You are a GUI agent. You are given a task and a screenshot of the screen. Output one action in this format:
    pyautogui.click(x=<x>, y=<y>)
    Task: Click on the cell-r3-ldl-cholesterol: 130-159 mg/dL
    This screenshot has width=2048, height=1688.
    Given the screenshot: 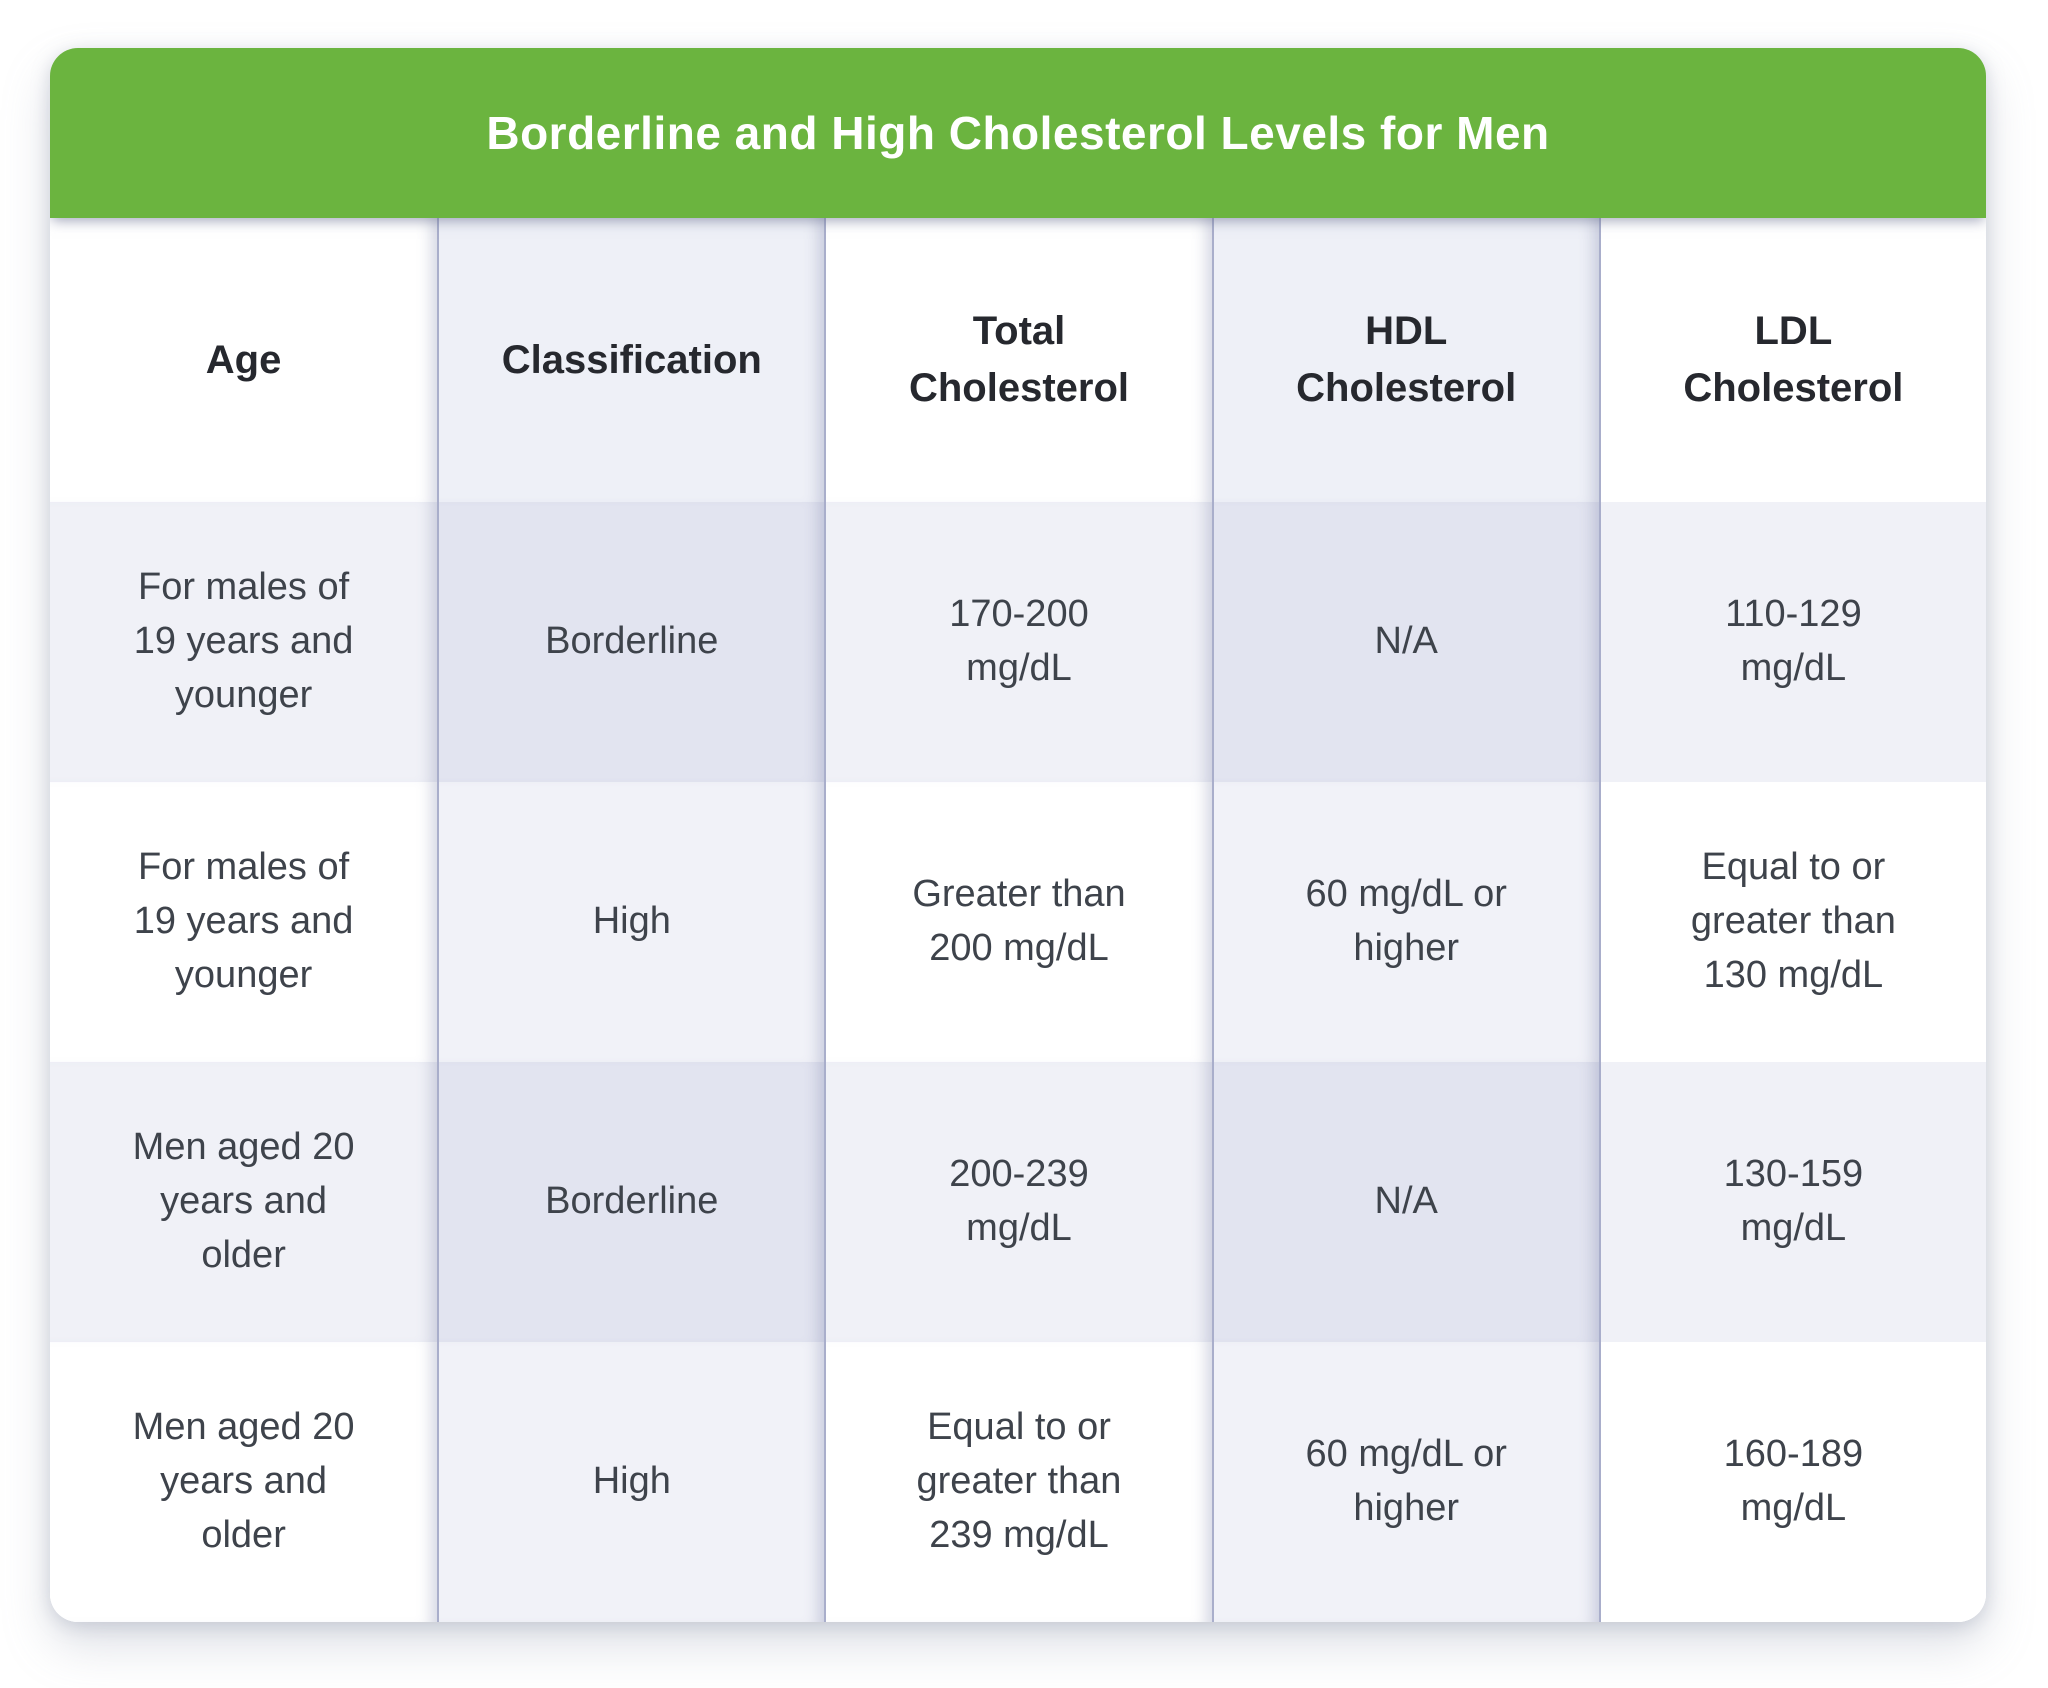 What is the action you would take?
    pyautogui.click(x=1792, y=1202)
    